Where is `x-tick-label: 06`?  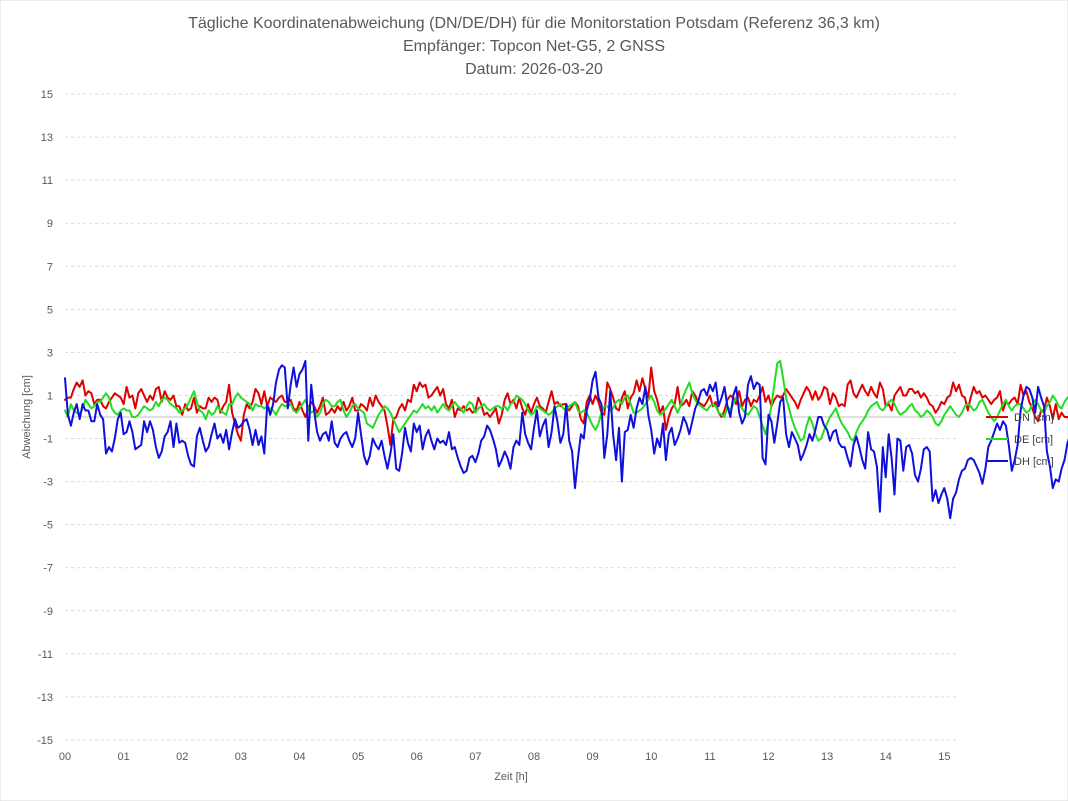
x-tick-label: 06 is located at coordinates (417, 757).